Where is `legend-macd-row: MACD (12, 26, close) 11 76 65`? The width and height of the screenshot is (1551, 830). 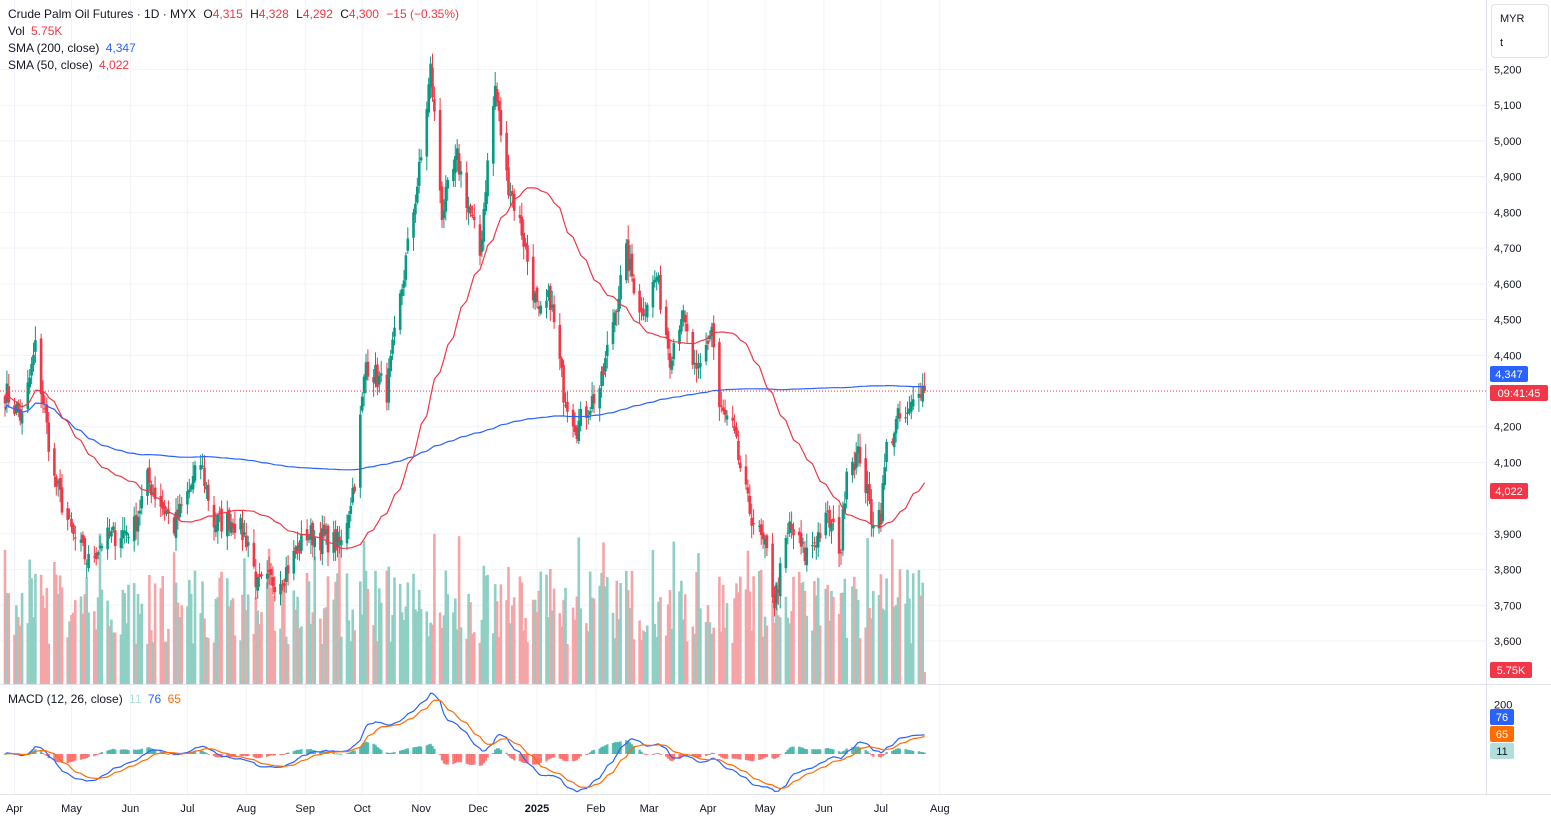
legend-macd-row: MACD (12, 26, close) 11 76 65 is located at coordinates (94, 699).